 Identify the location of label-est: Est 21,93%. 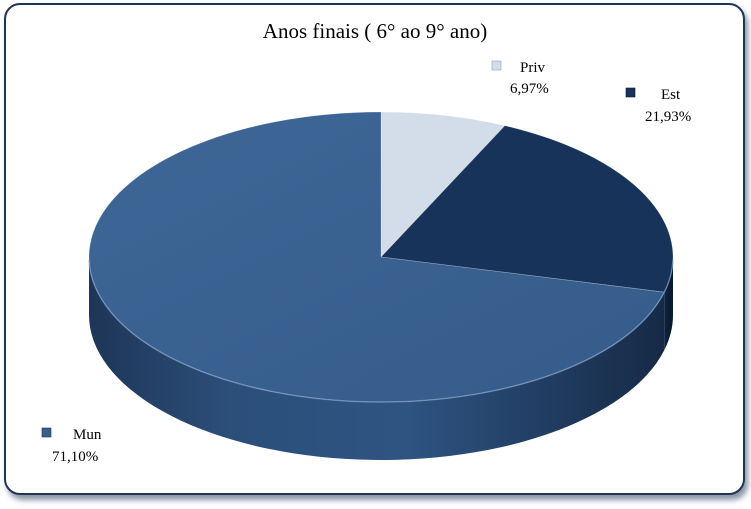
(658, 106).